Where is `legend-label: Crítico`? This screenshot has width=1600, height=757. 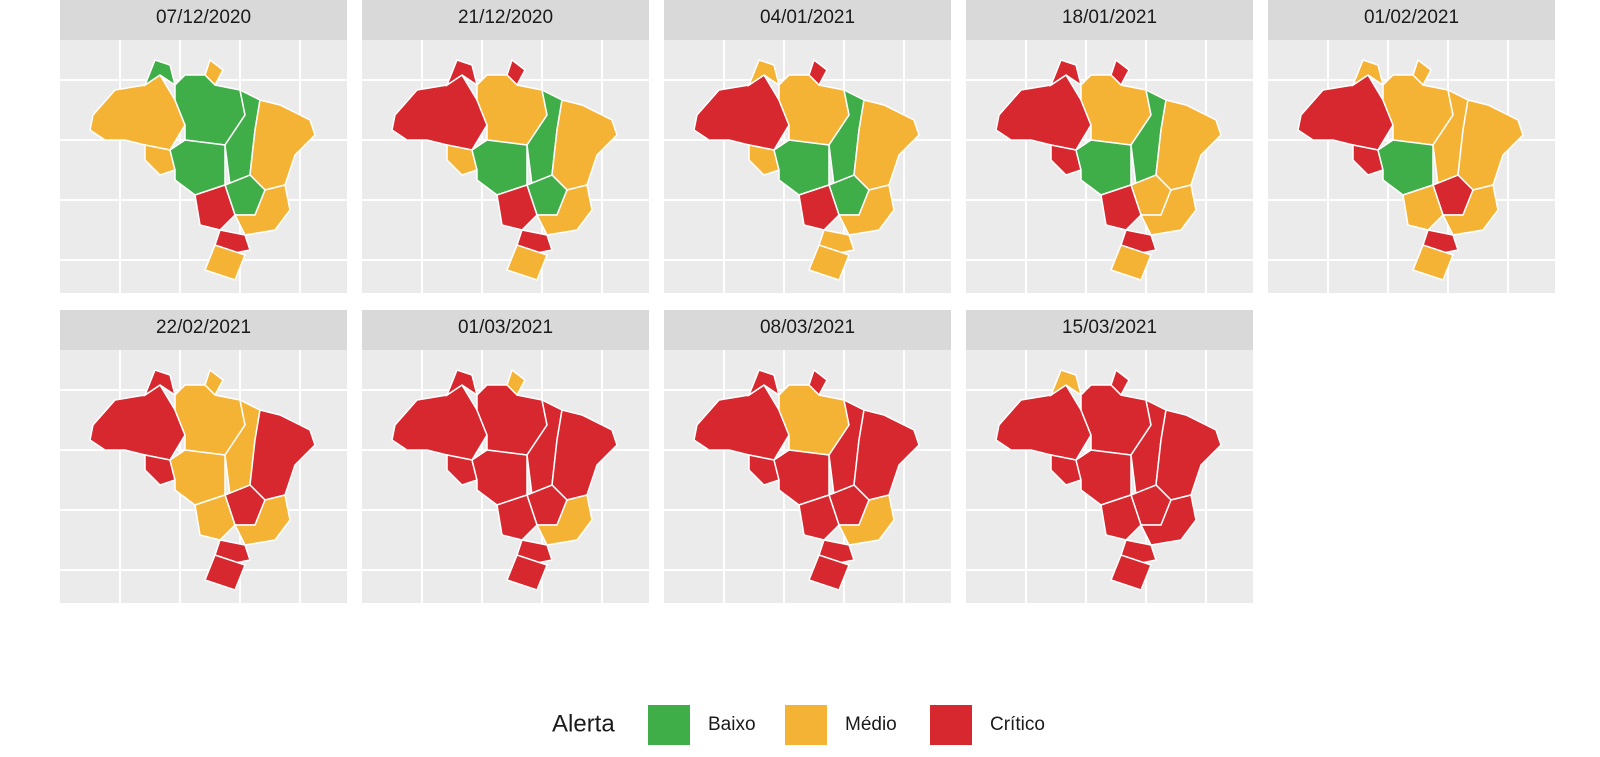
legend-label: Crítico is located at coordinates (1017, 724).